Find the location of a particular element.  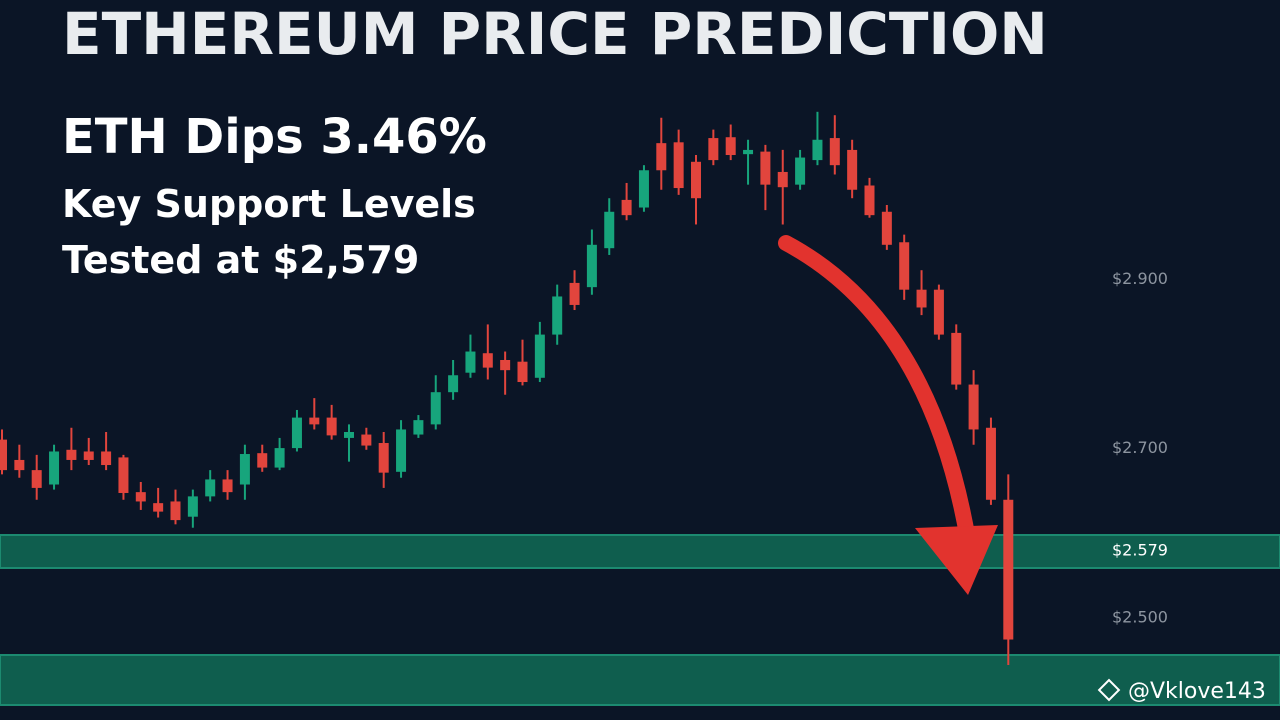

chart-title: ETHEREUM PRICE PREDICTION is located at coordinates (555, 34).